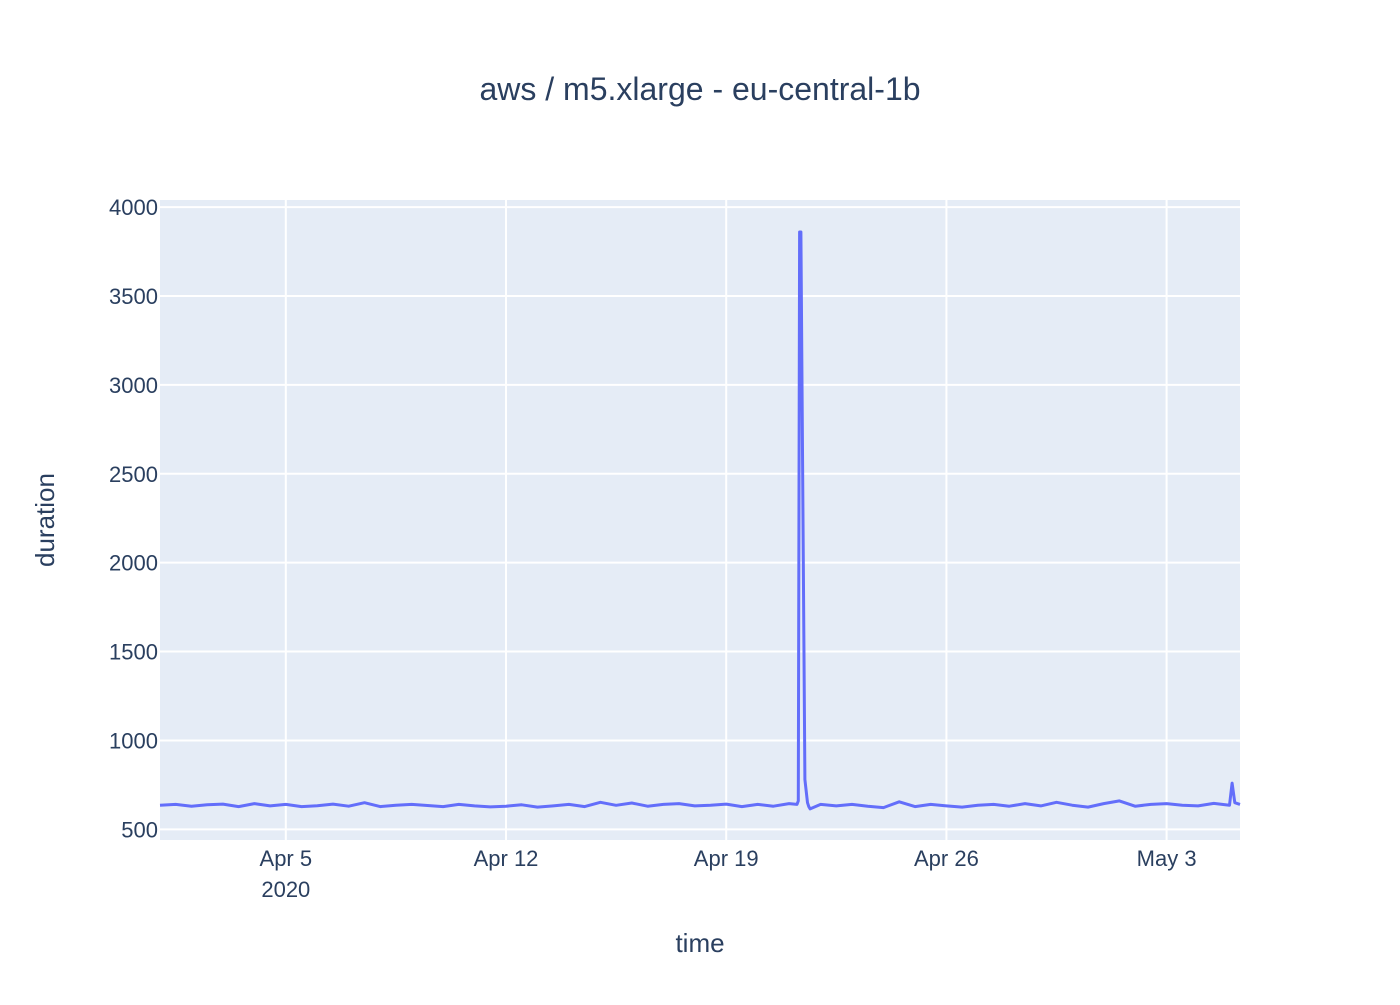 Image resolution: width=1400 pixels, height=1005 pixels. Describe the element at coordinates (728, 874) in the screenshot. I see `x-tick-labels: Apr 5 2020 Apr 12 Apr 19 Apr 26 May 3` at that location.